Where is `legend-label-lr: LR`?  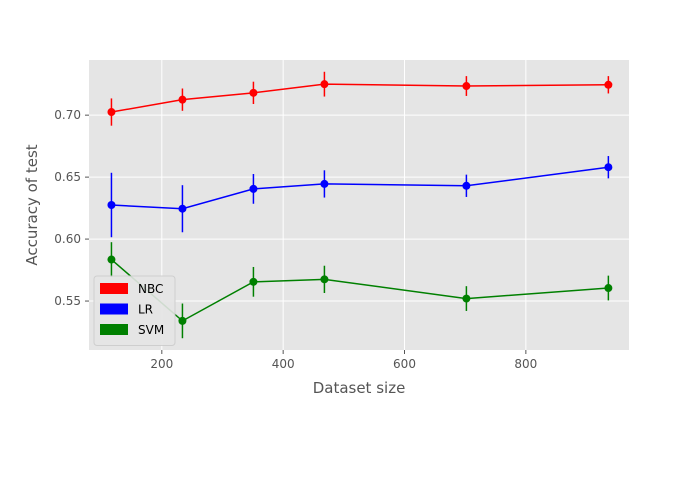
legend-label-lr: LR is located at coordinates (145, 310).